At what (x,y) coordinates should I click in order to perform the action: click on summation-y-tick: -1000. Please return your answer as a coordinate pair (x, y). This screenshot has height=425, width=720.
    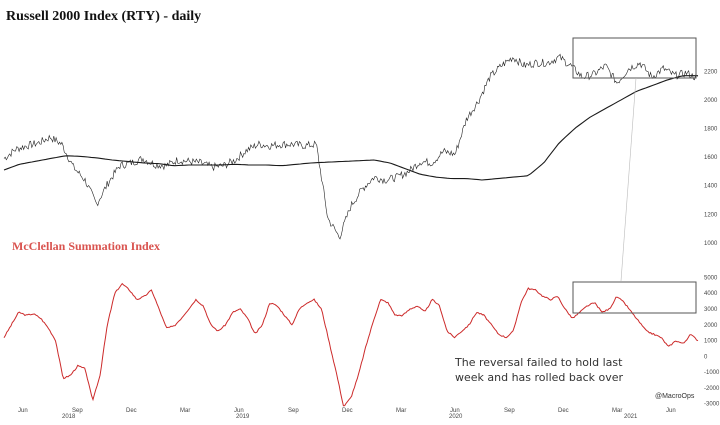
    Looking at the image, I should click on (712, 373).